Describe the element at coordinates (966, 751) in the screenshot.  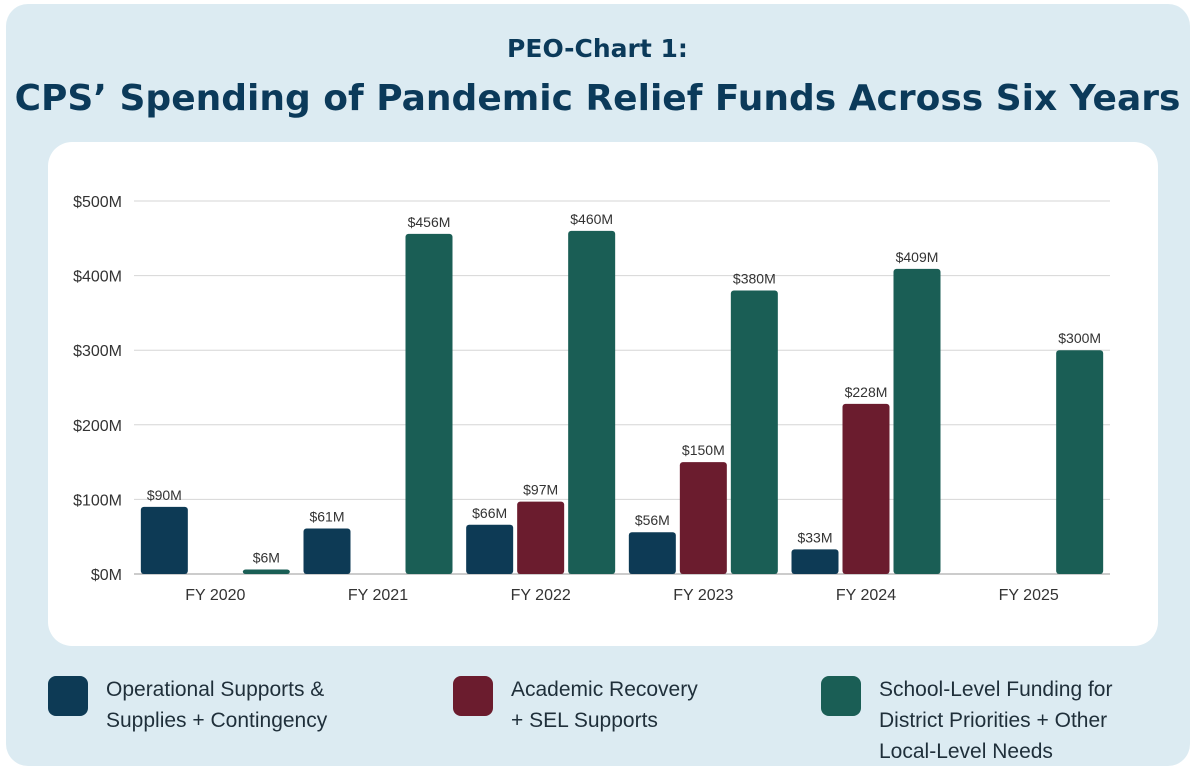
I see `legend-line: Local-Level Needs` at that location.